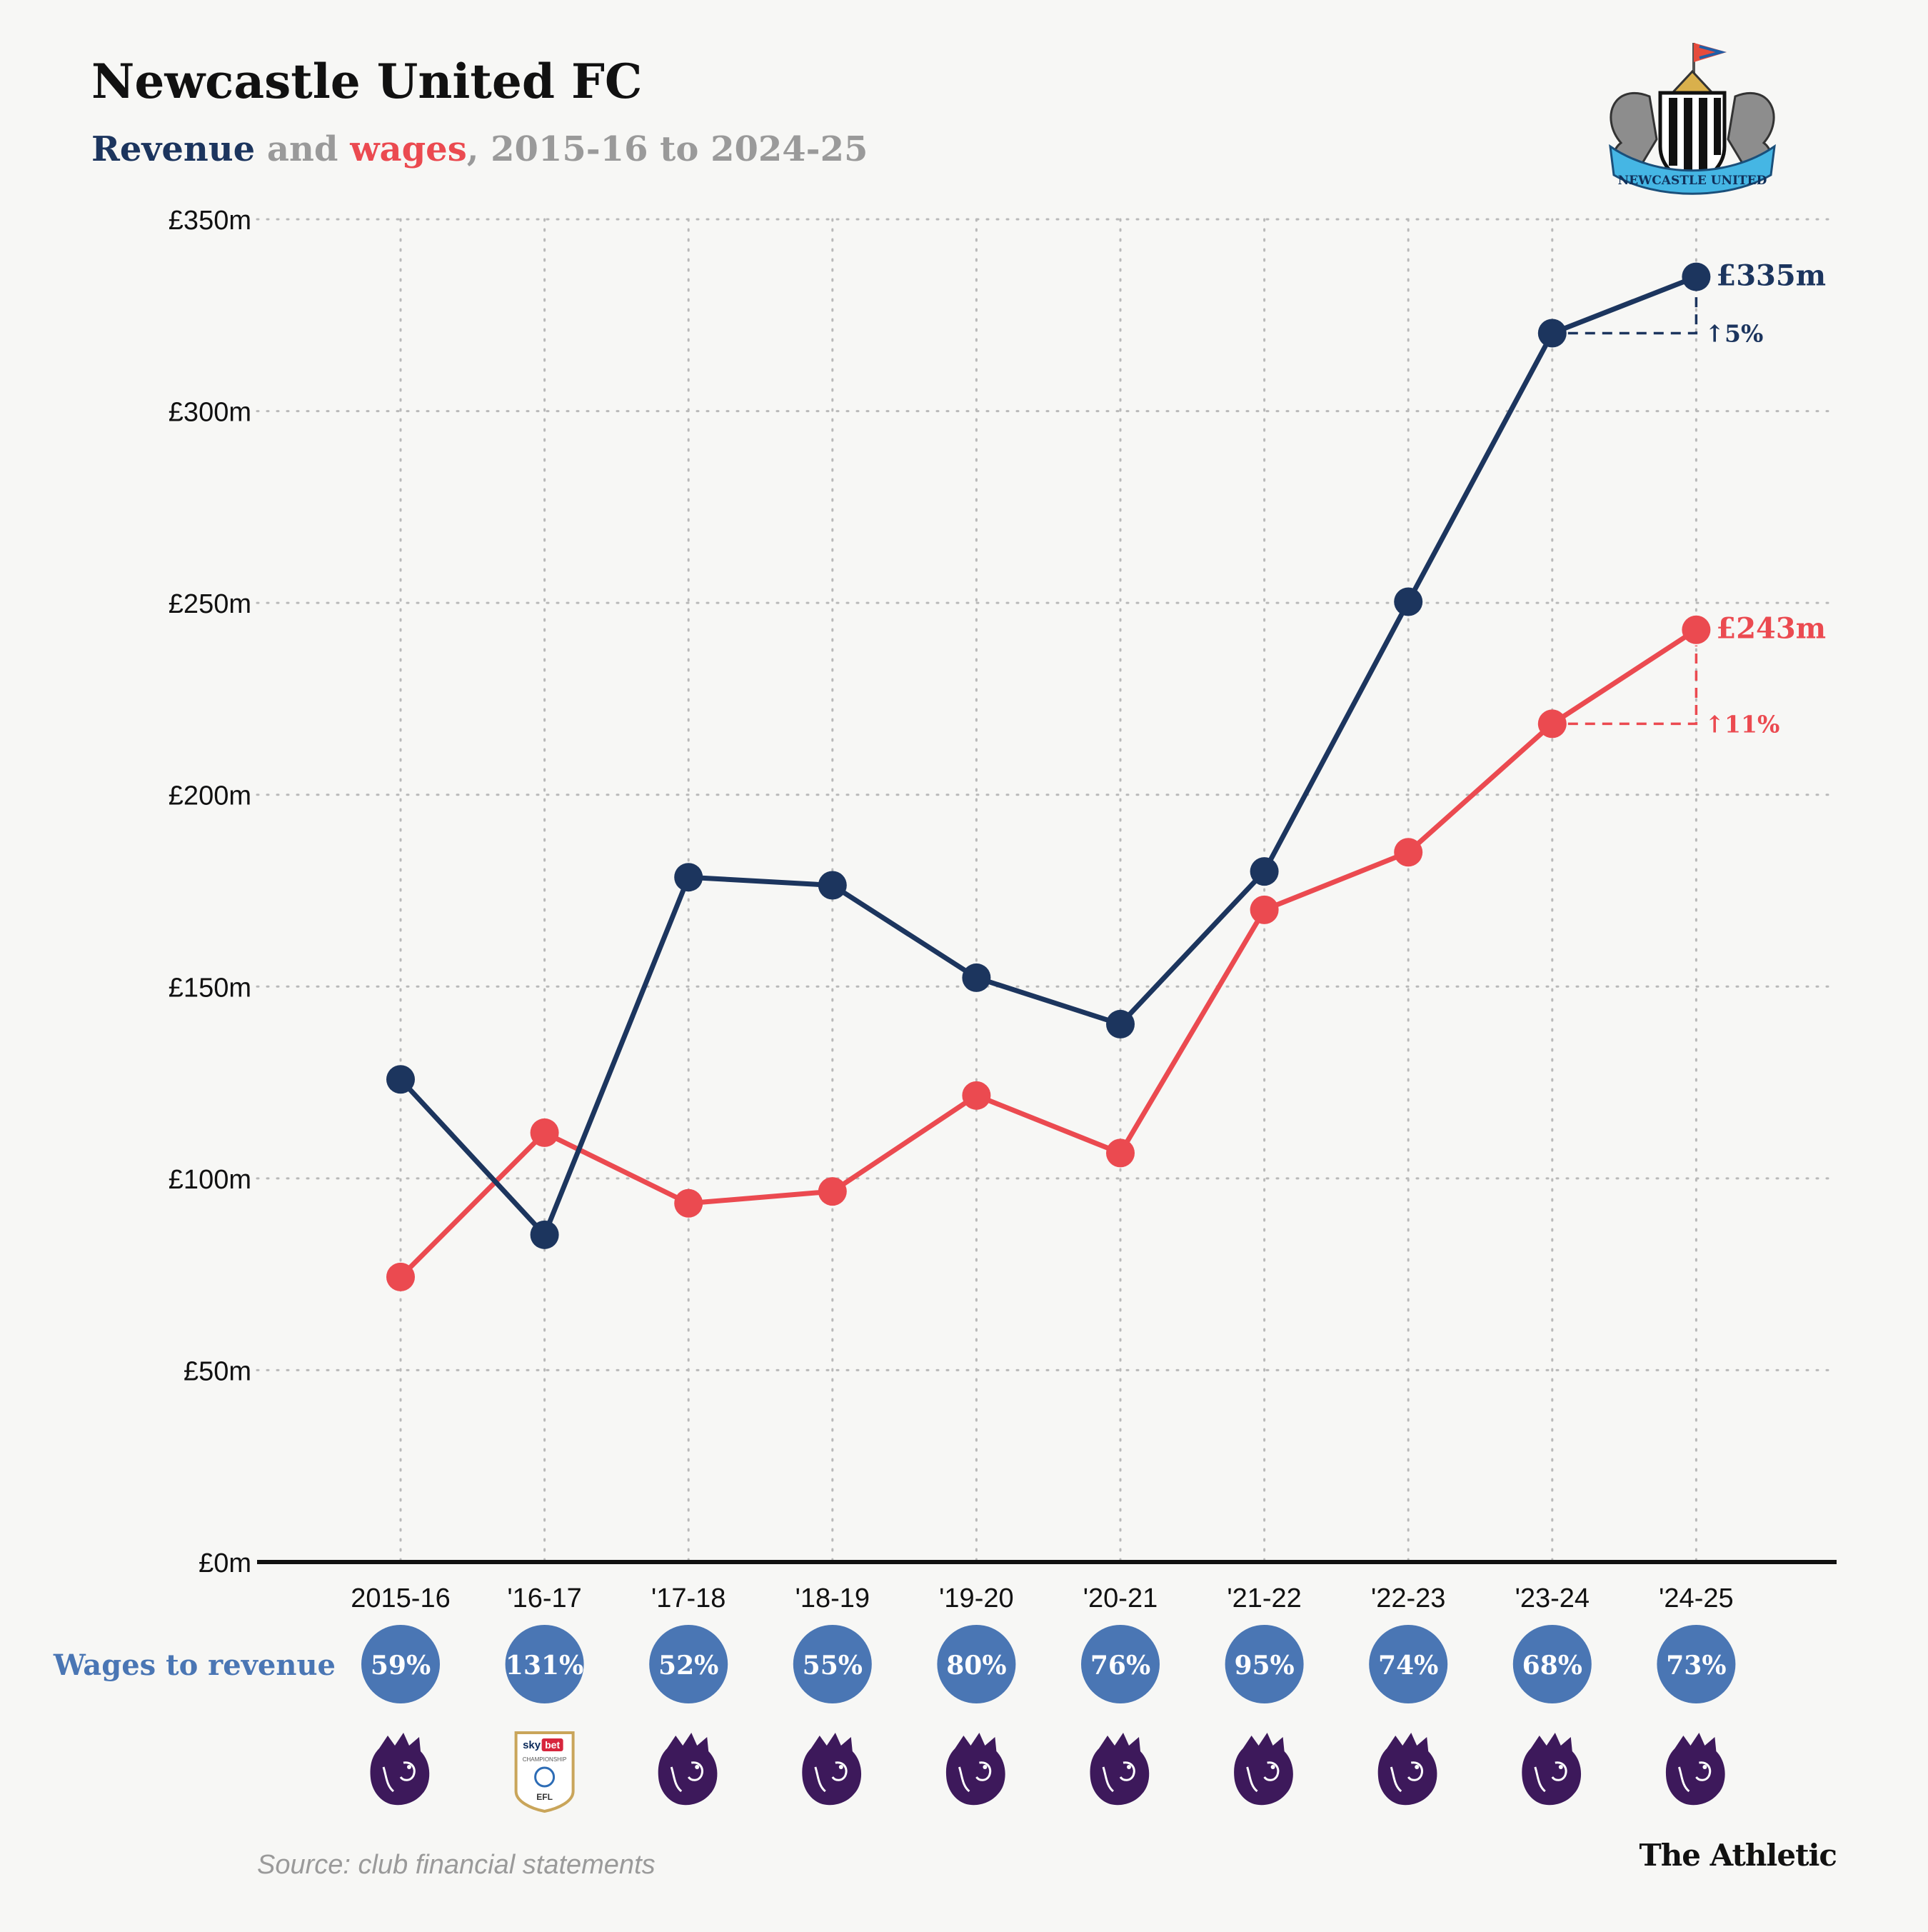  What do you see at coordinates (1120, 1598) in the screenshot?
I see `x-tick-label: '20-21` at bounding box center [1120, 1598].